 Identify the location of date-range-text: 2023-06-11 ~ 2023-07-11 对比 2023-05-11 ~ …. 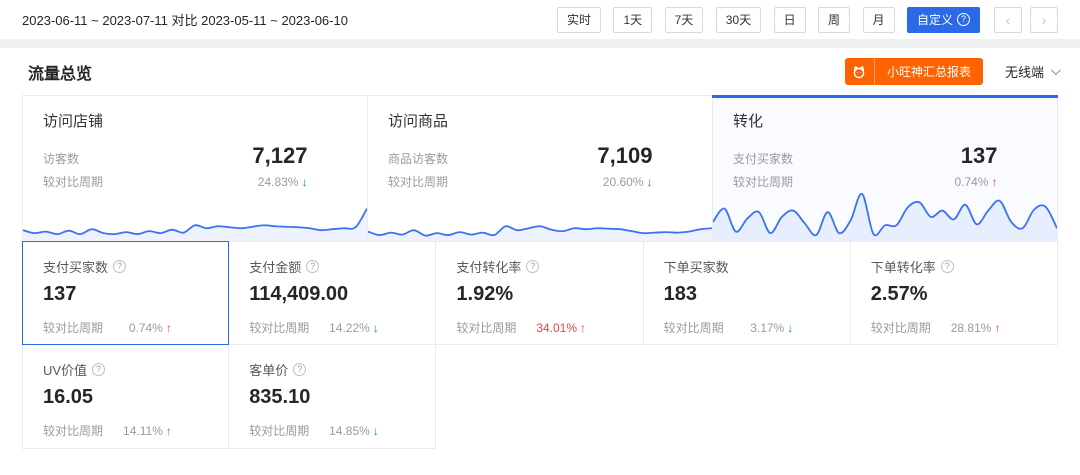
(185, 20).